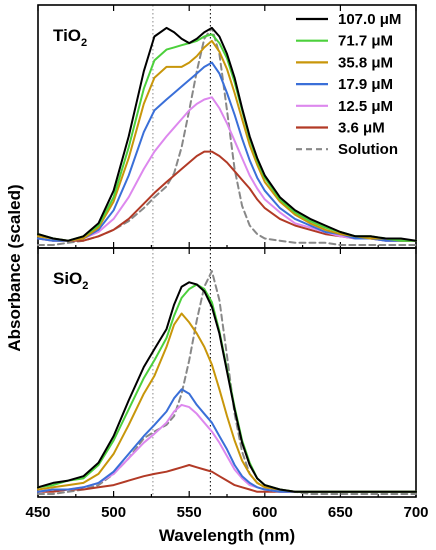 Image resolution: width=436 pixels, height=550 pixels. I want to click on y-axis-title: Absorbance (scaled), so click(14, 267).